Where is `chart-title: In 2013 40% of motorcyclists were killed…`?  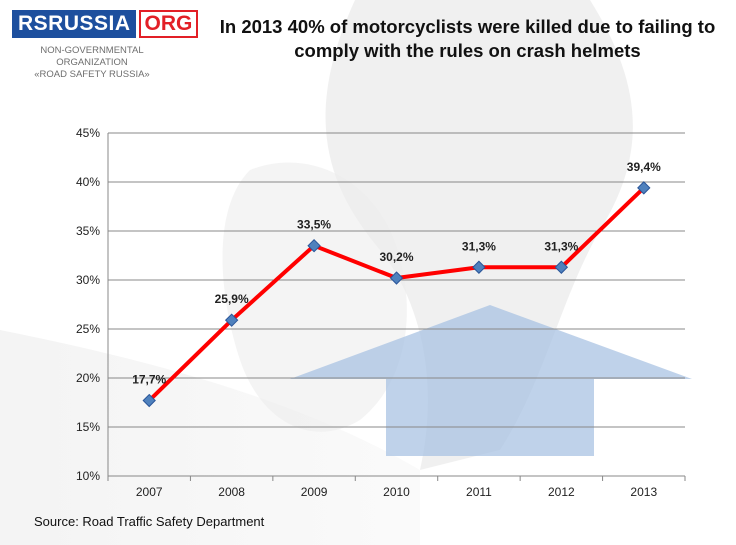
chart-title: In 2013 40% of motorcyclists were killed… is located at coordinates (467, 38).